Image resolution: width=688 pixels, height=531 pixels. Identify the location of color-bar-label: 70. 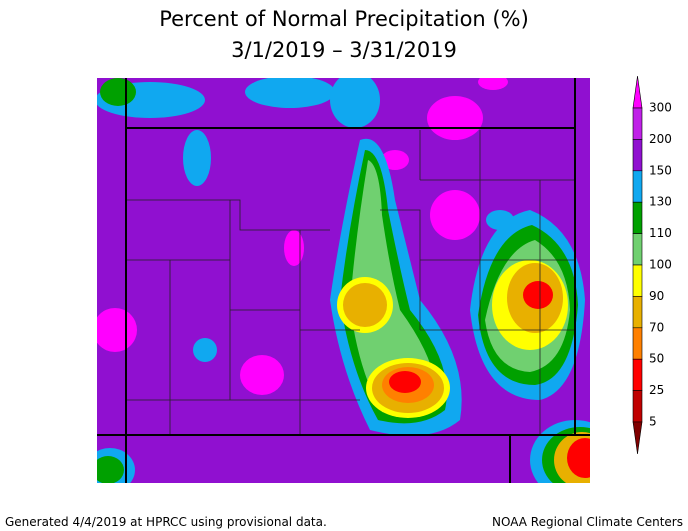
(656, 327).